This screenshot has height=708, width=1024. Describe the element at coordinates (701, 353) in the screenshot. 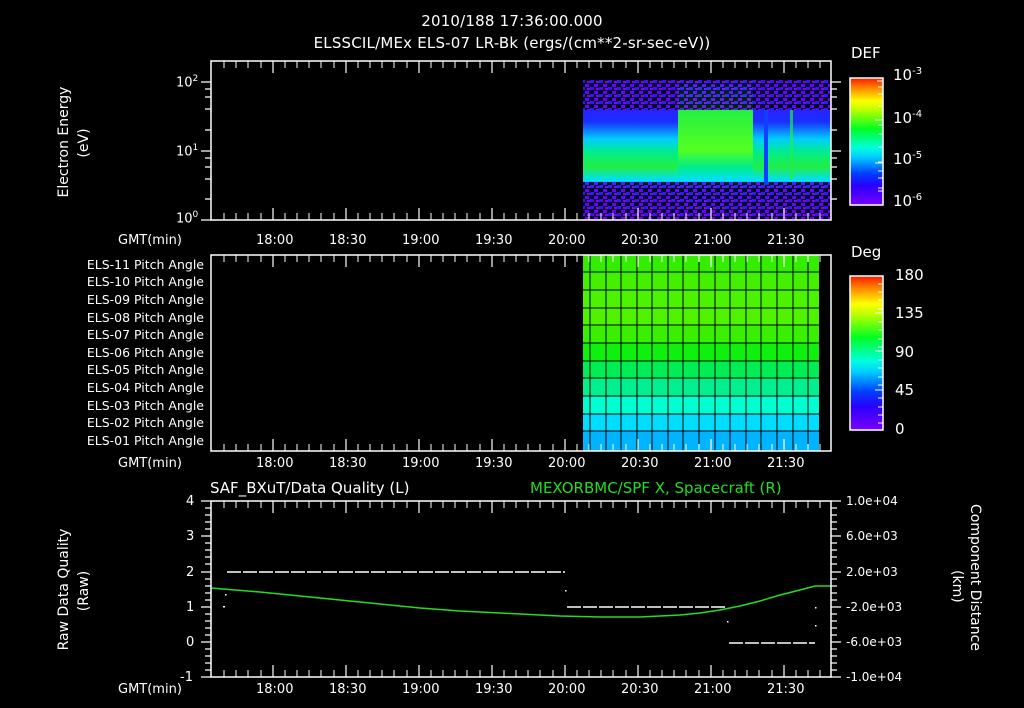

I see `pitch-angle-grid` at that location.